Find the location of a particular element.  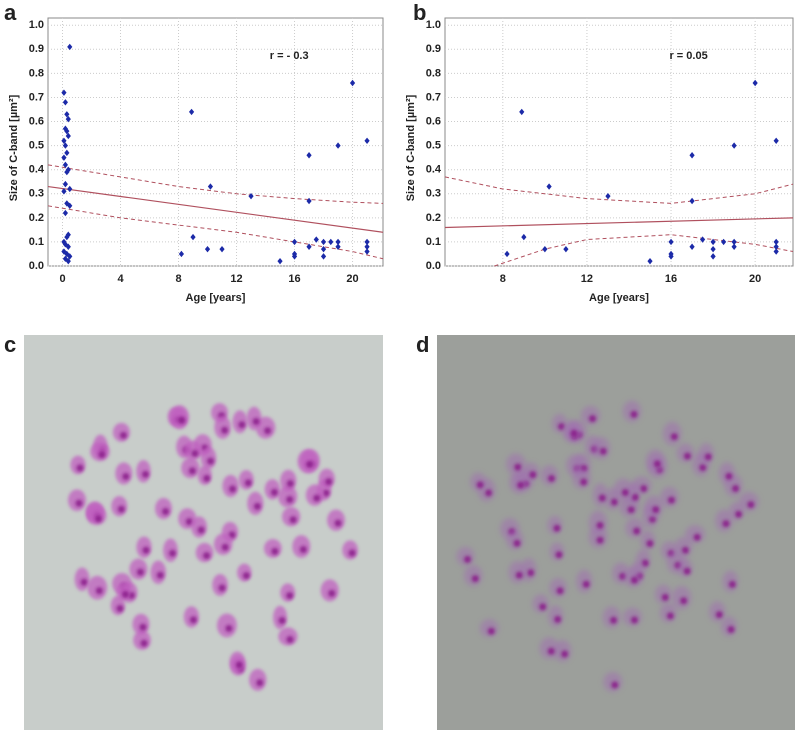

y-tick-label: 0.9 is located at coordinates (36, 49).